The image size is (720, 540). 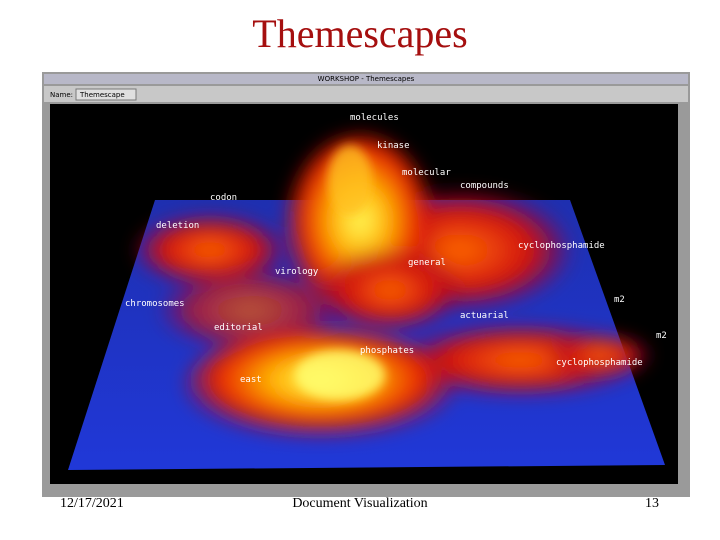 What do you see at coordinates (393, 146) in the screenshot?
I see `terrain-label: kinase` at bounding box center [393, 146].